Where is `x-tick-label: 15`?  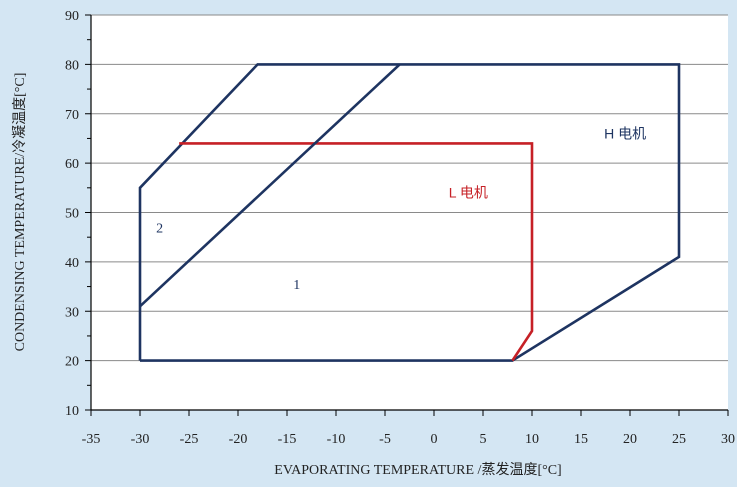
x-tick-label: 15 is located at coordinates (581, 439).